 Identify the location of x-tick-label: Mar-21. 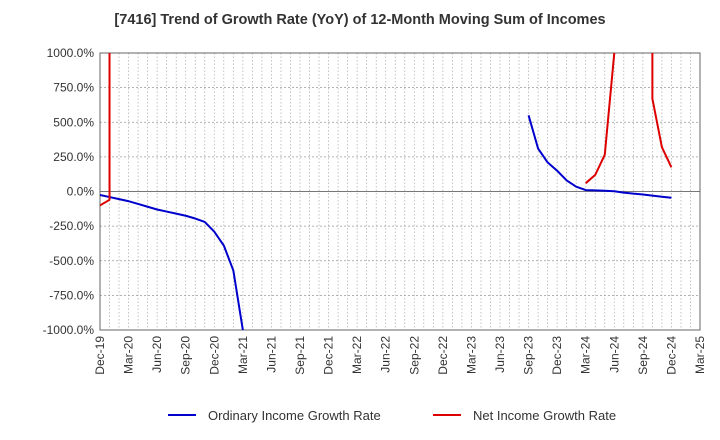
(243, 355).